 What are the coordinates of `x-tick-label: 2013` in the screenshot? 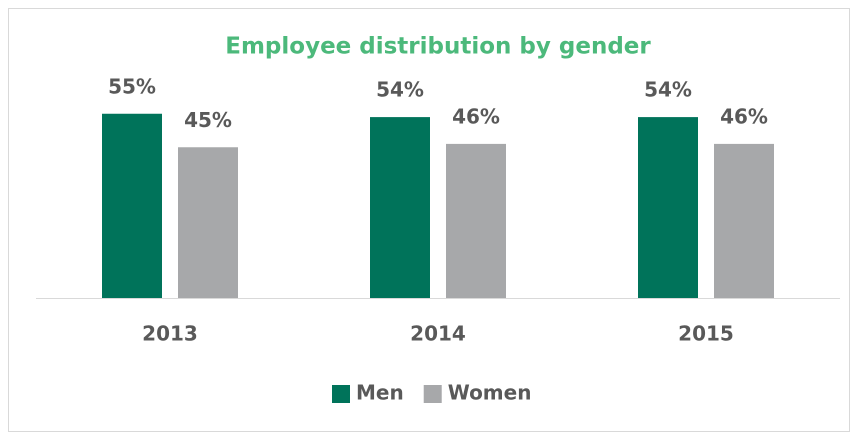 It's located at (170, 334).